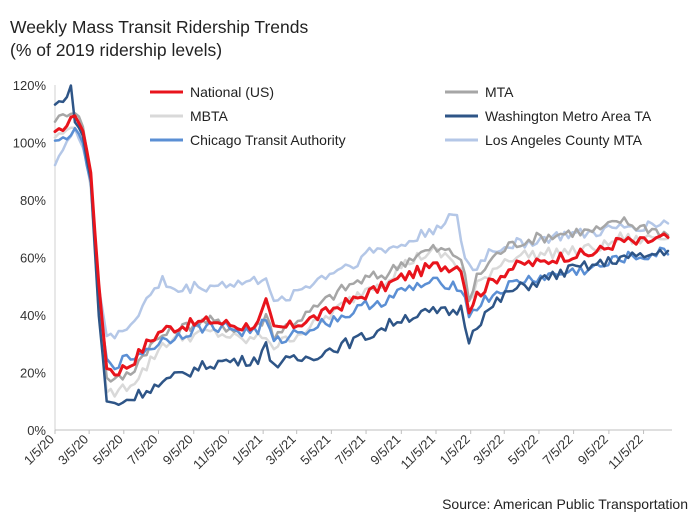 The width and height of the screenshot is (700, 531). Describe the element at coordinates (247, 450) in the screenshot. I see `x-tick-label: 1/5/21` at that location.